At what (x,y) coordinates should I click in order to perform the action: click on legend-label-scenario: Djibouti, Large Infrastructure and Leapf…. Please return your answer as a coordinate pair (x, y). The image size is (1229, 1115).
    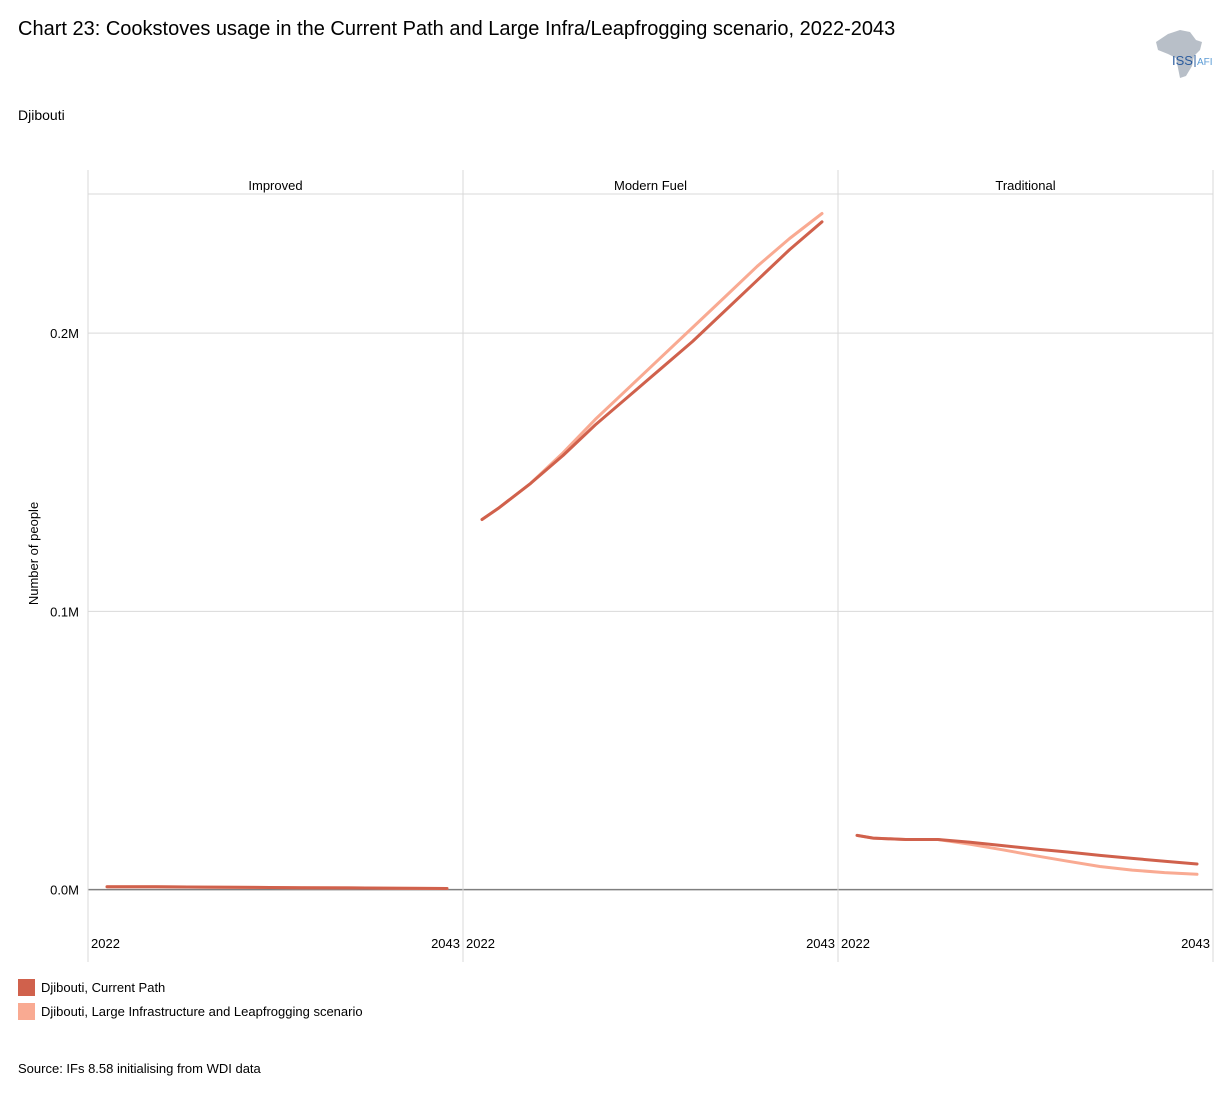
    Looking at the image, I should click on (202, 1011).